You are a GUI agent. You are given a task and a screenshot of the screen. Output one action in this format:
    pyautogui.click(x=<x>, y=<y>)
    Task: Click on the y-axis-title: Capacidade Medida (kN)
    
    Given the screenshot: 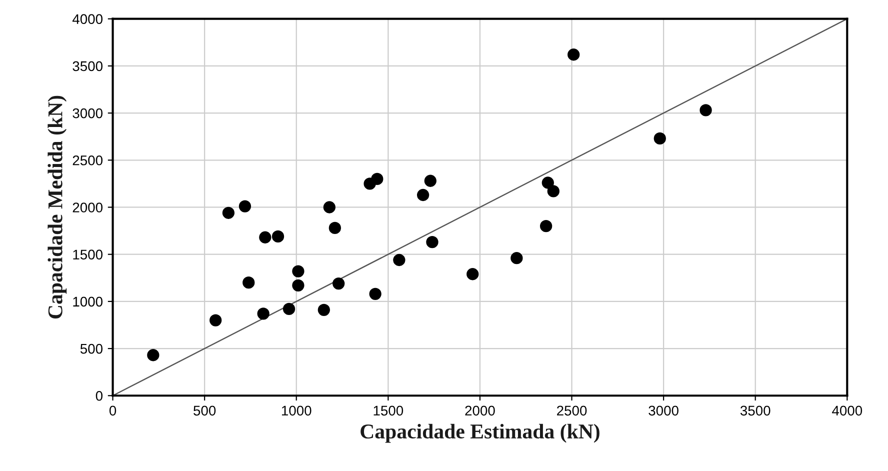 What is the action you would take?
    pyautogui.click(x=57, y=207)
    